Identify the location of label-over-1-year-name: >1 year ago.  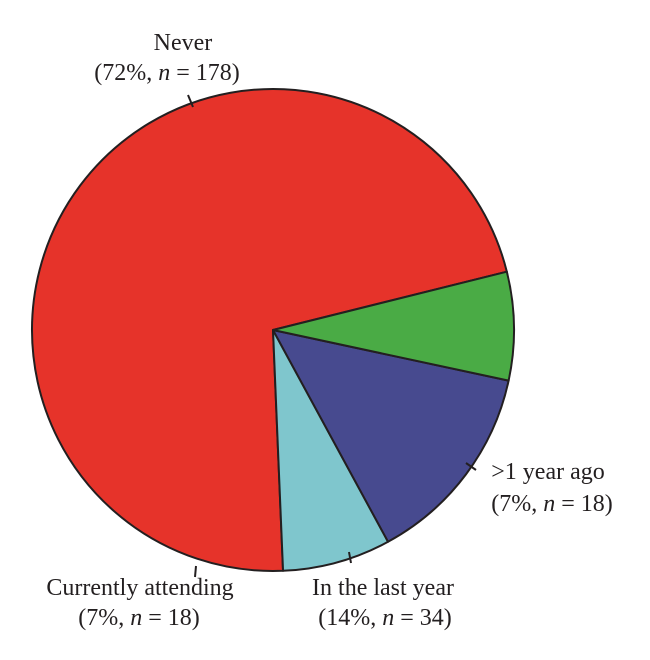
(547, 472).